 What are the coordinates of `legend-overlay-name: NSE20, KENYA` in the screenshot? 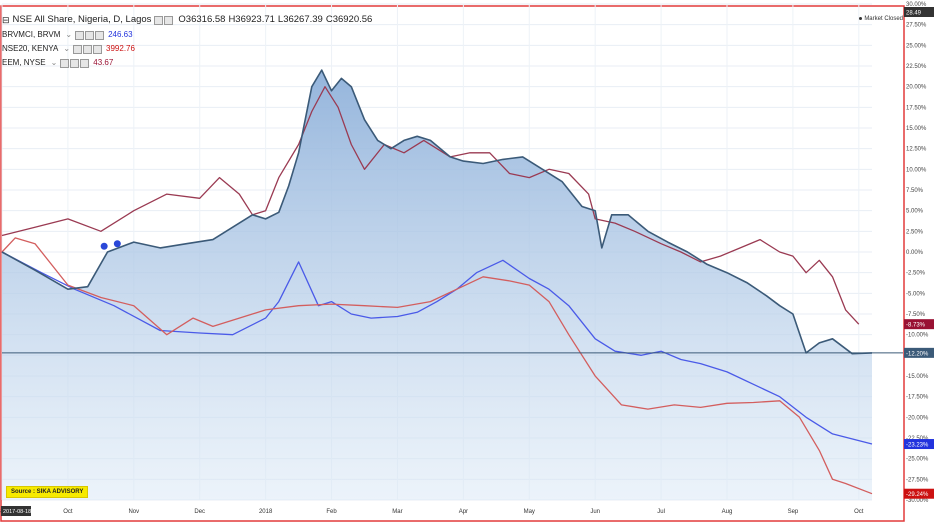 It's located at (30, 48).